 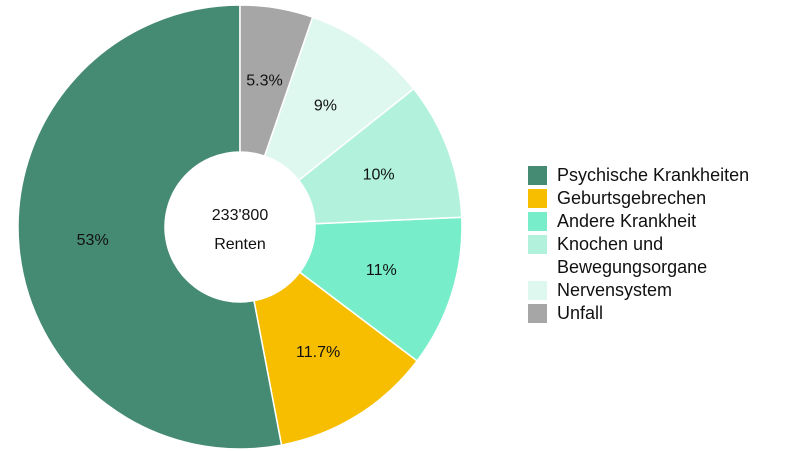 What do you see at coordinates (240, 215) in the screenshot?
I see `center-value: 233'800` at bounding box center [240, 215].